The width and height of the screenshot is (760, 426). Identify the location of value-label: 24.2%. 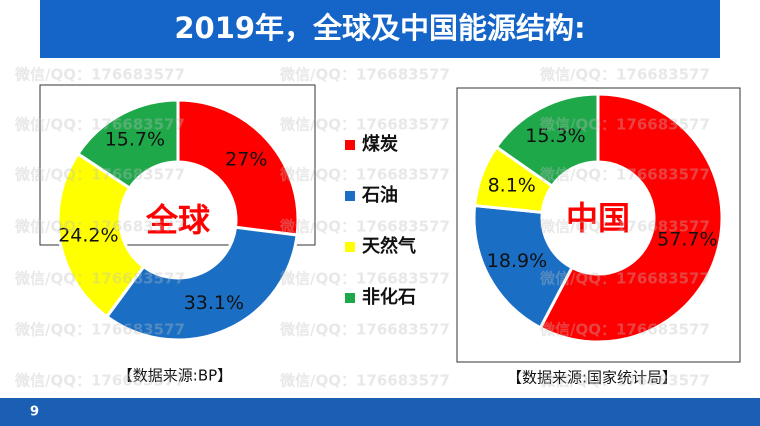
(88, 235).